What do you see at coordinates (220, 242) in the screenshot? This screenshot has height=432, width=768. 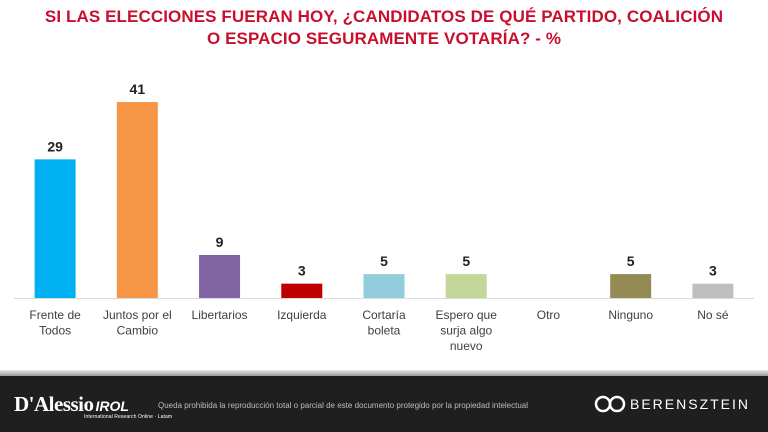 I see `data-label: 9` at bounding box center [220, 242].